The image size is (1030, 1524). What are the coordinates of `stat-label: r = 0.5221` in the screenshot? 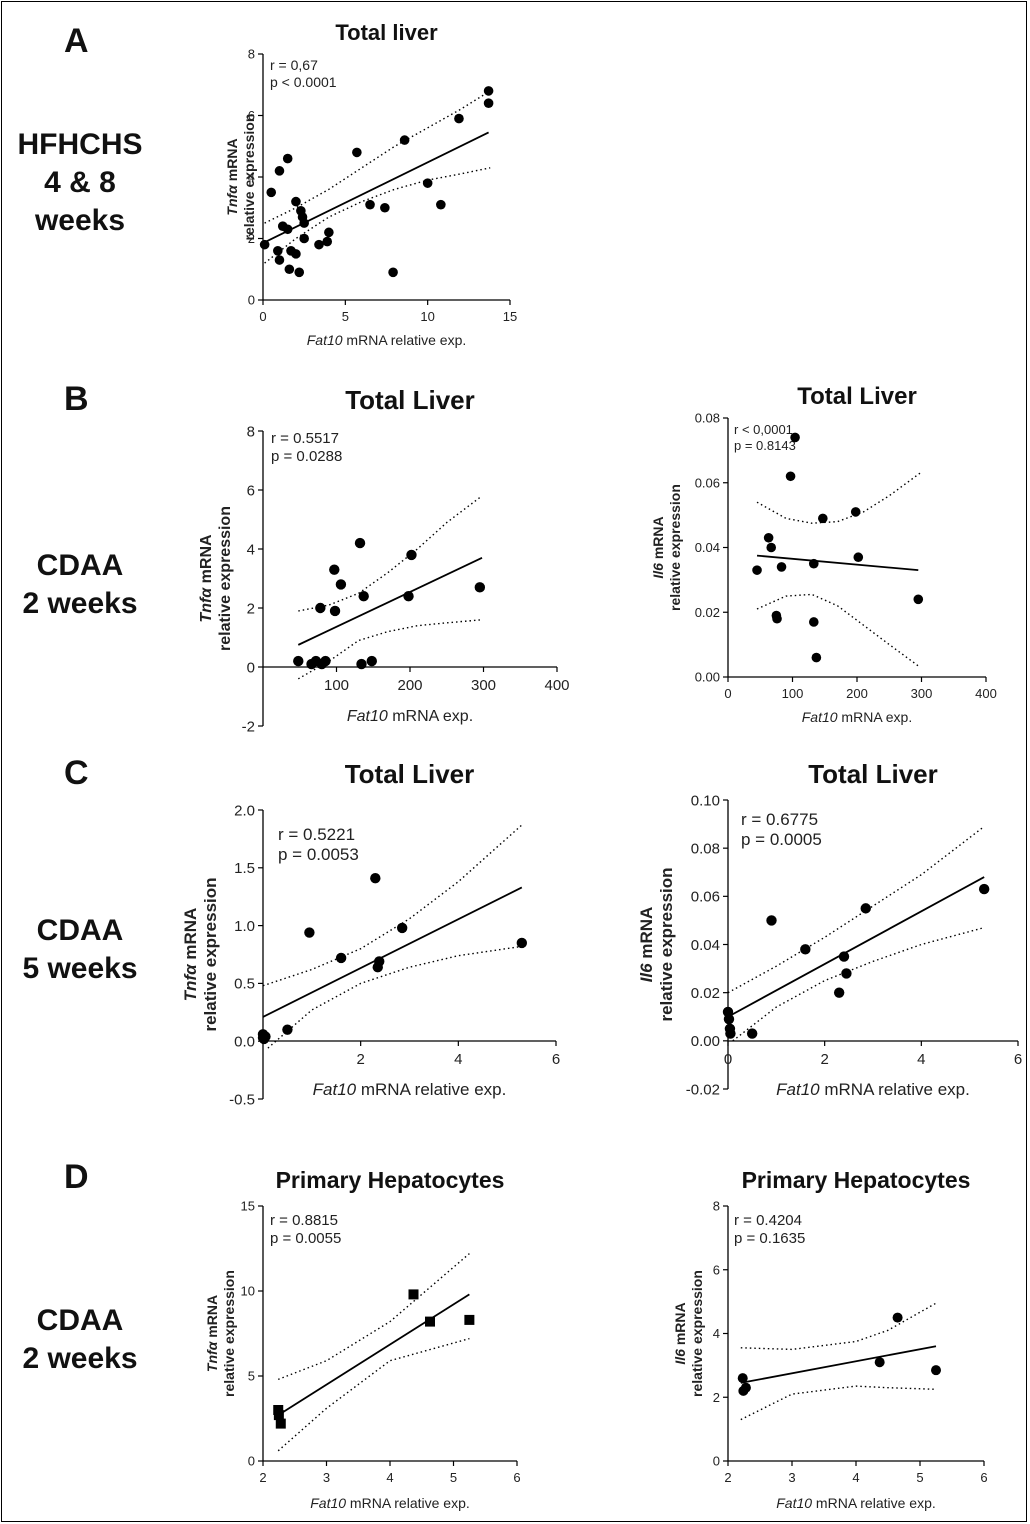 It's located at (316, 834).